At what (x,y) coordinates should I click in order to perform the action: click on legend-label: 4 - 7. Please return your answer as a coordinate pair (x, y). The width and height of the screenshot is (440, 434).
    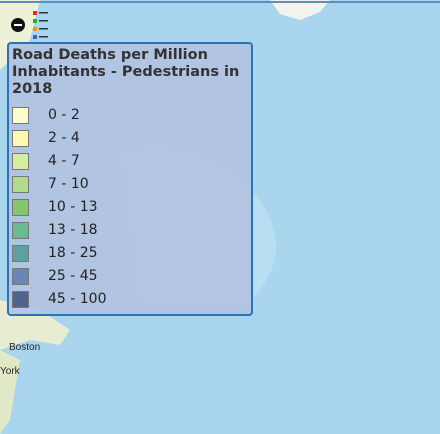
    Looking at the image, I should click on (64, 161).